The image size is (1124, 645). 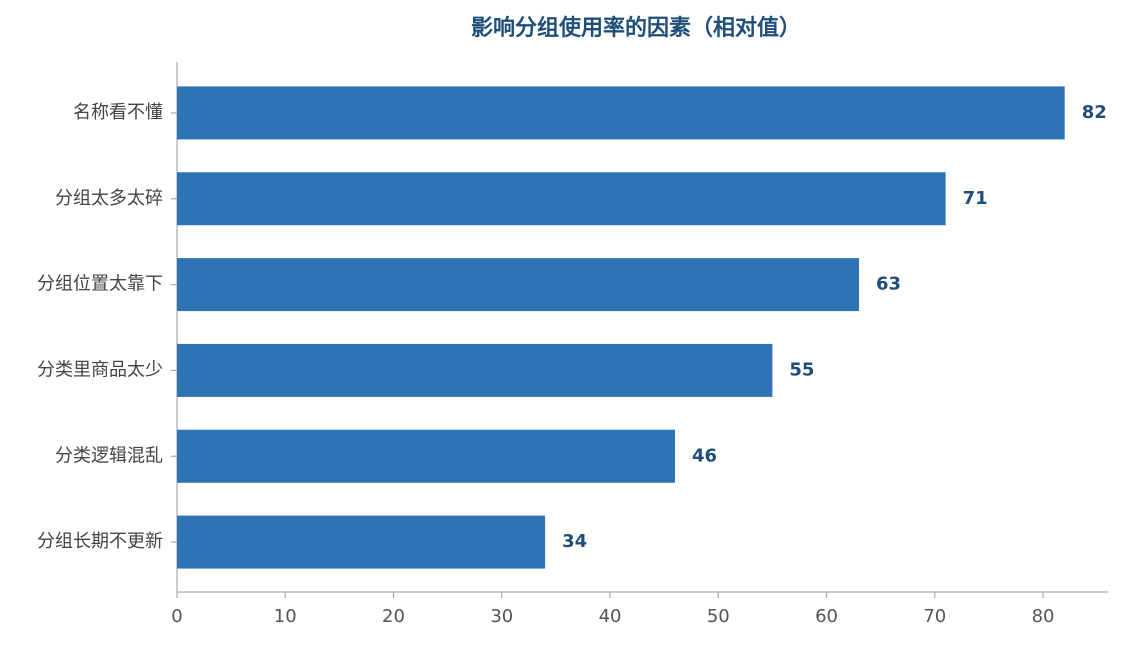 What do you see at coordinates (285, 616) in the screenshot?
I see `x-tick-label: 10` at bounding box center [285, 616].